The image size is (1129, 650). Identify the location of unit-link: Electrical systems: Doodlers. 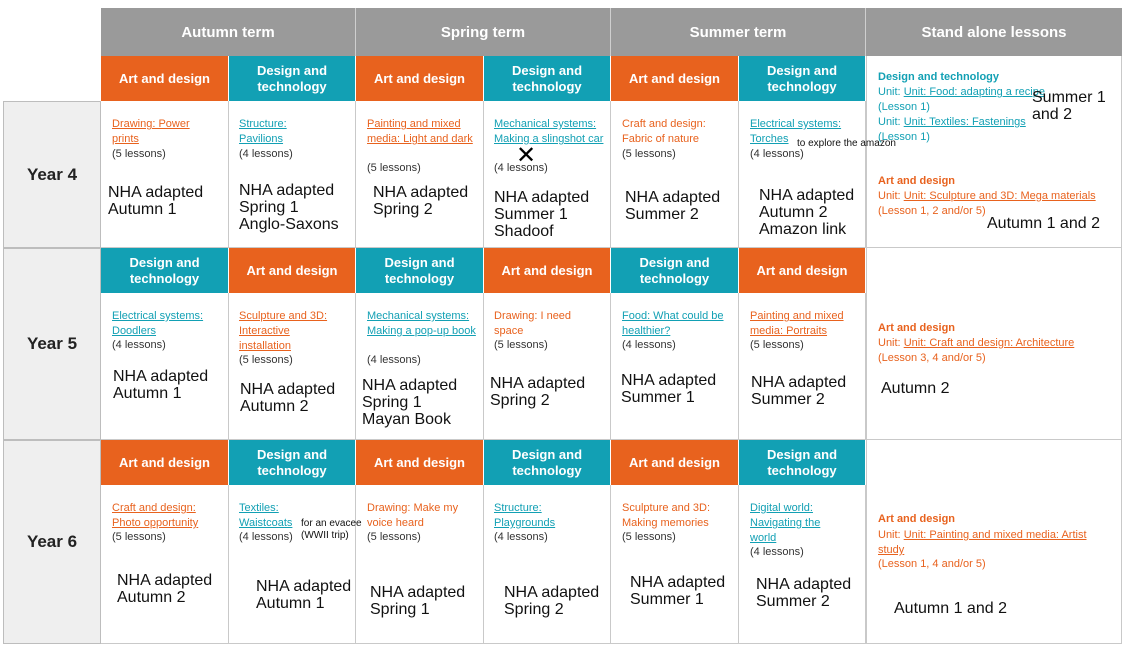
(158, 323).